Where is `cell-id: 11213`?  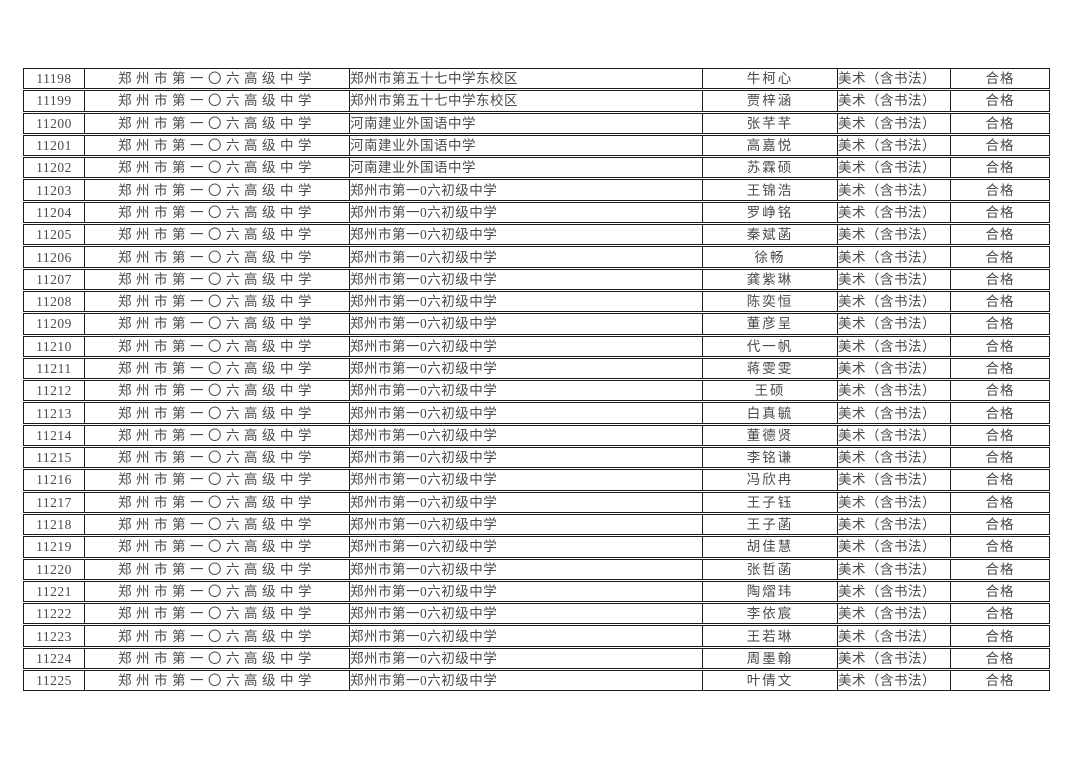
cell-id: 11213 is located at coordinates (54, 413).